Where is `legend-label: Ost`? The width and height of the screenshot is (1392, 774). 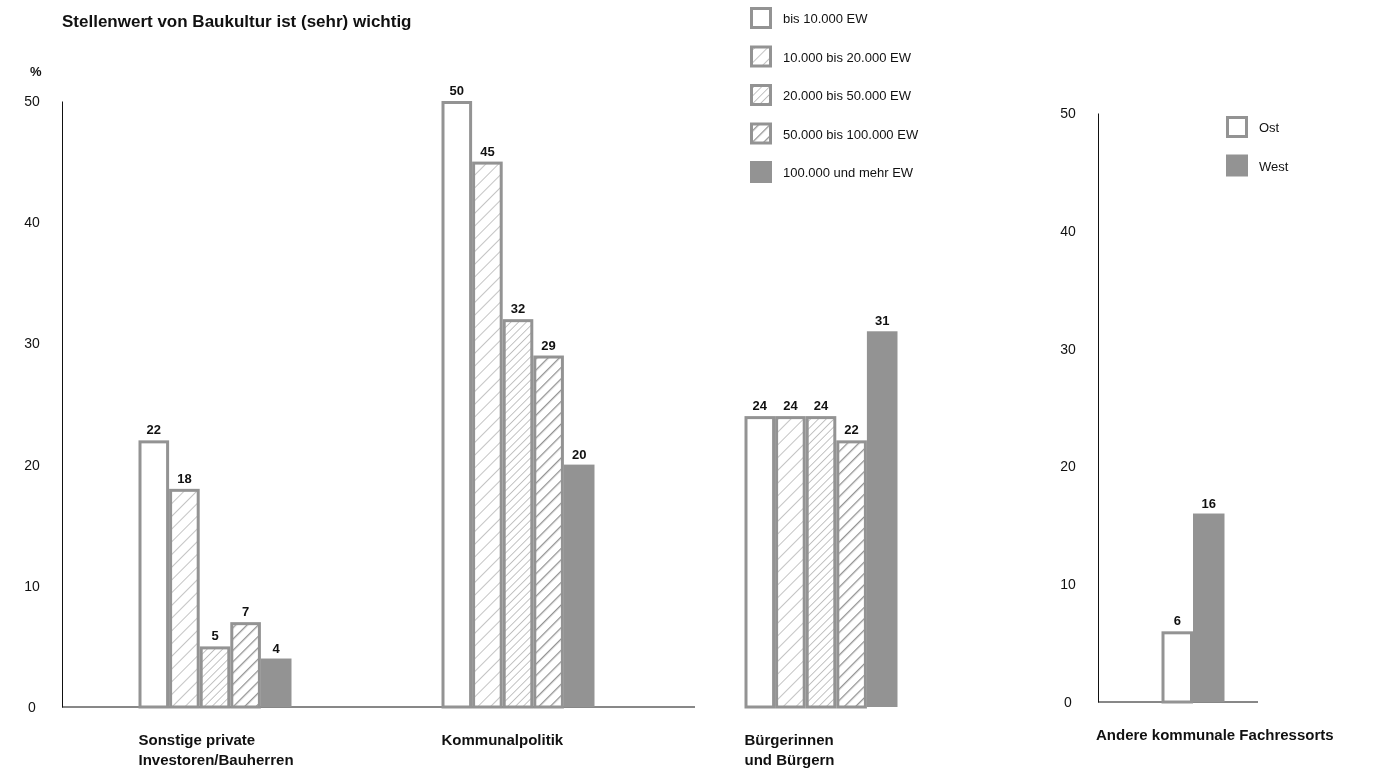 legend-label: Ost is located at coordinates (1269, 127).